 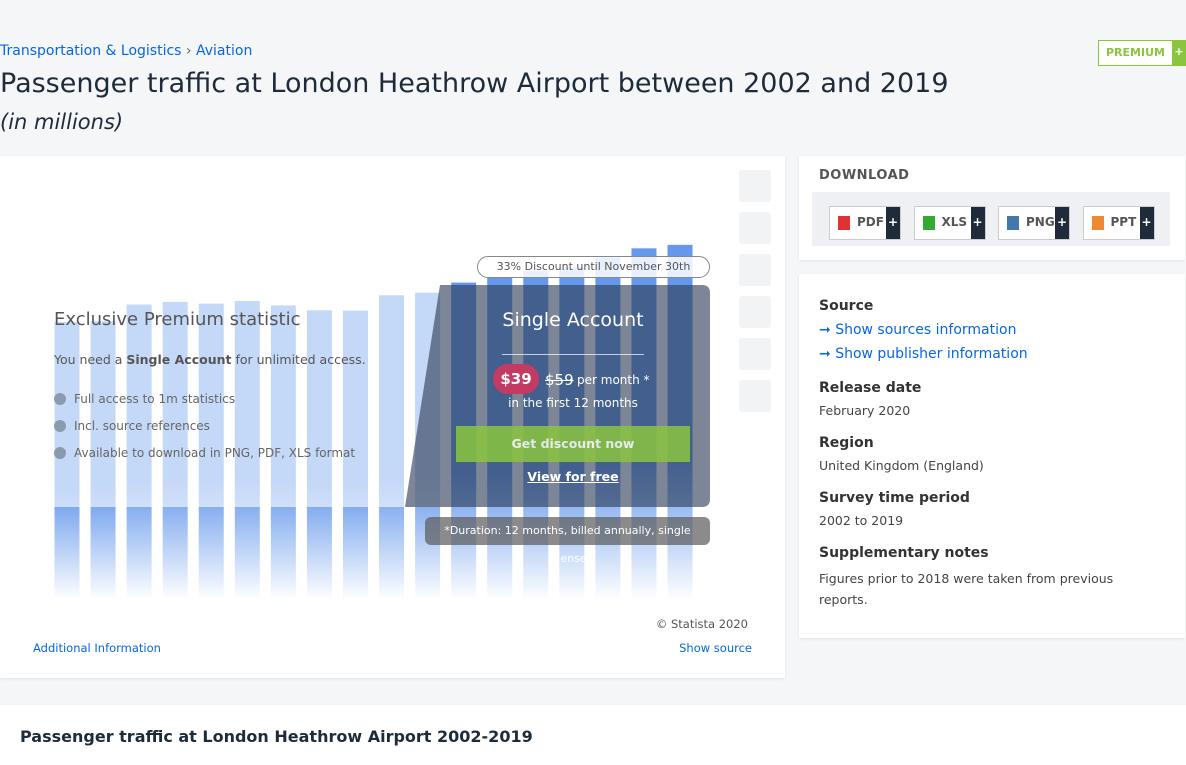 What do you see at coordinates (861, 520) in the screenshot?
I see `period-value: 2002 to 2019` at bounding box center [861, 520].